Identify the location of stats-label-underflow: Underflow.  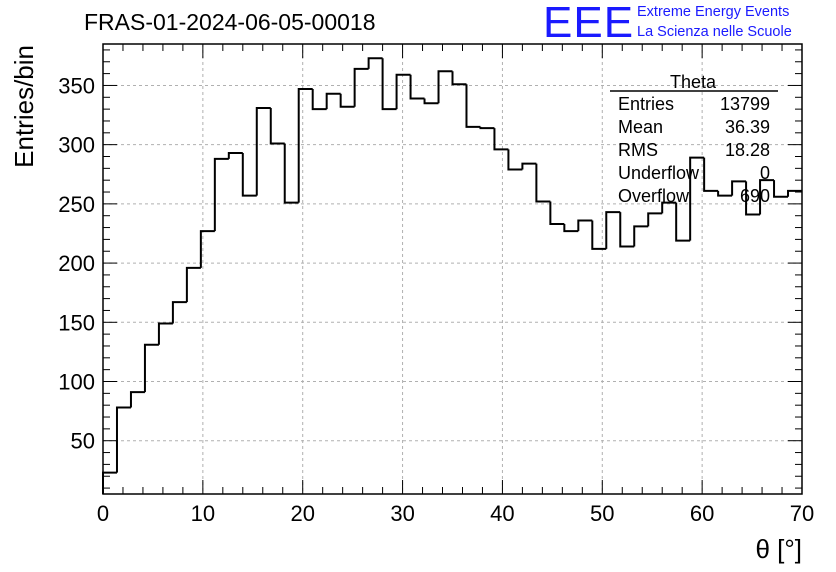
(659, 173).